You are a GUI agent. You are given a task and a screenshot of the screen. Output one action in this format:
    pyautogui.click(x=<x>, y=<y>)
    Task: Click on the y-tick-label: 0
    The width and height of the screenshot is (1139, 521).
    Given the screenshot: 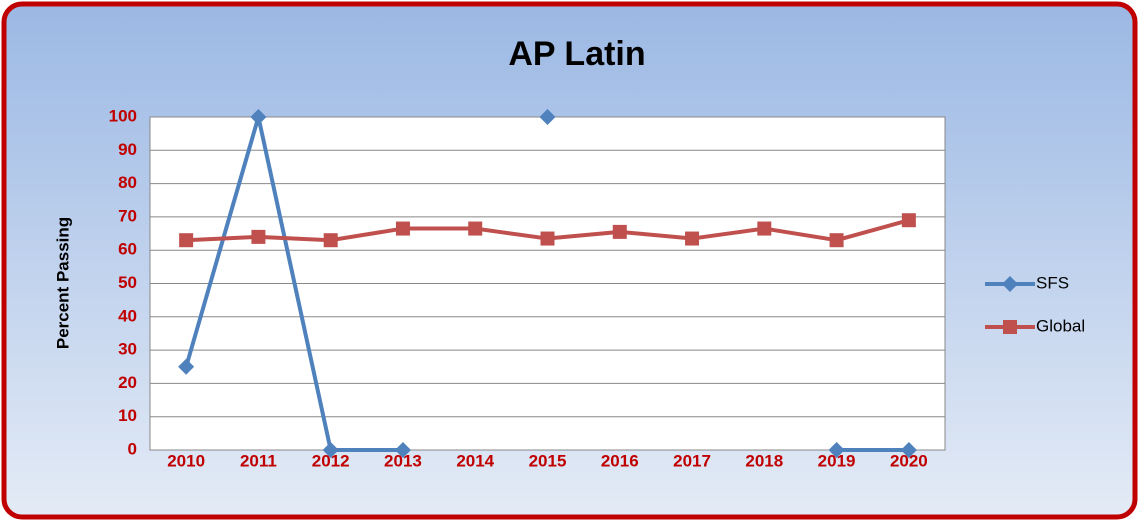 What is the action you would take?
    pyautogui.click(x=132, y=448)
    